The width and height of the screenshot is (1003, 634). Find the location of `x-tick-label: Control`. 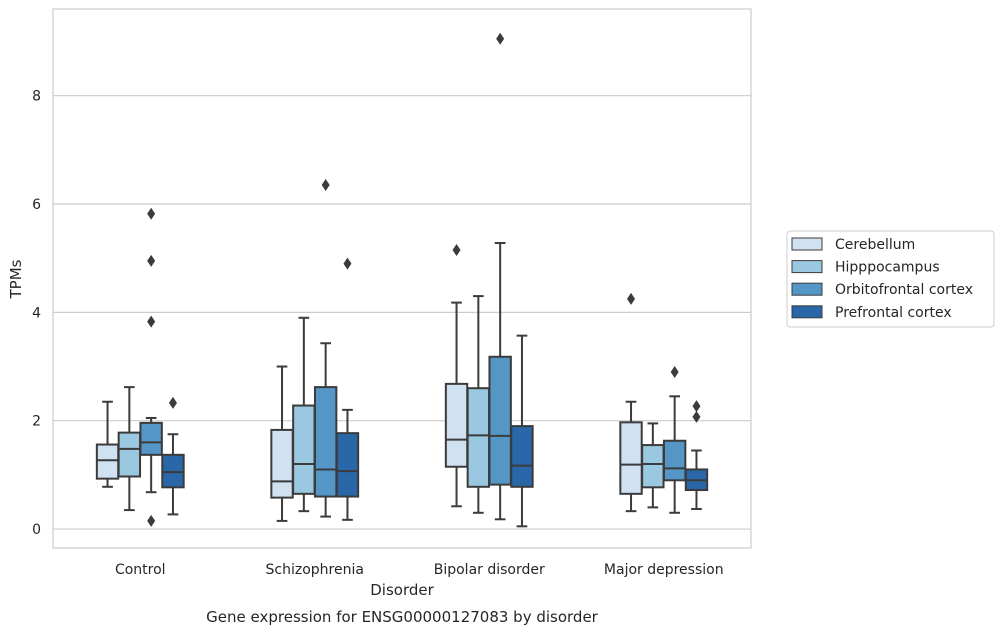

x-tick-label: Control is located at coordinates (140, 570).